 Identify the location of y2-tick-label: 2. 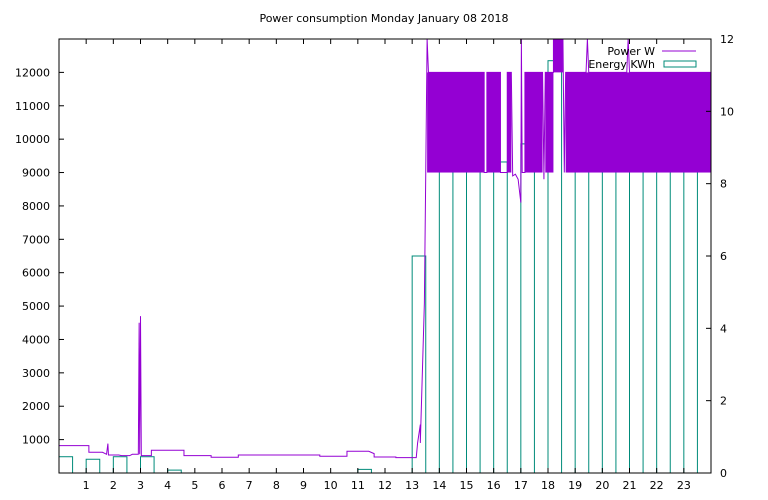
(723, 401).